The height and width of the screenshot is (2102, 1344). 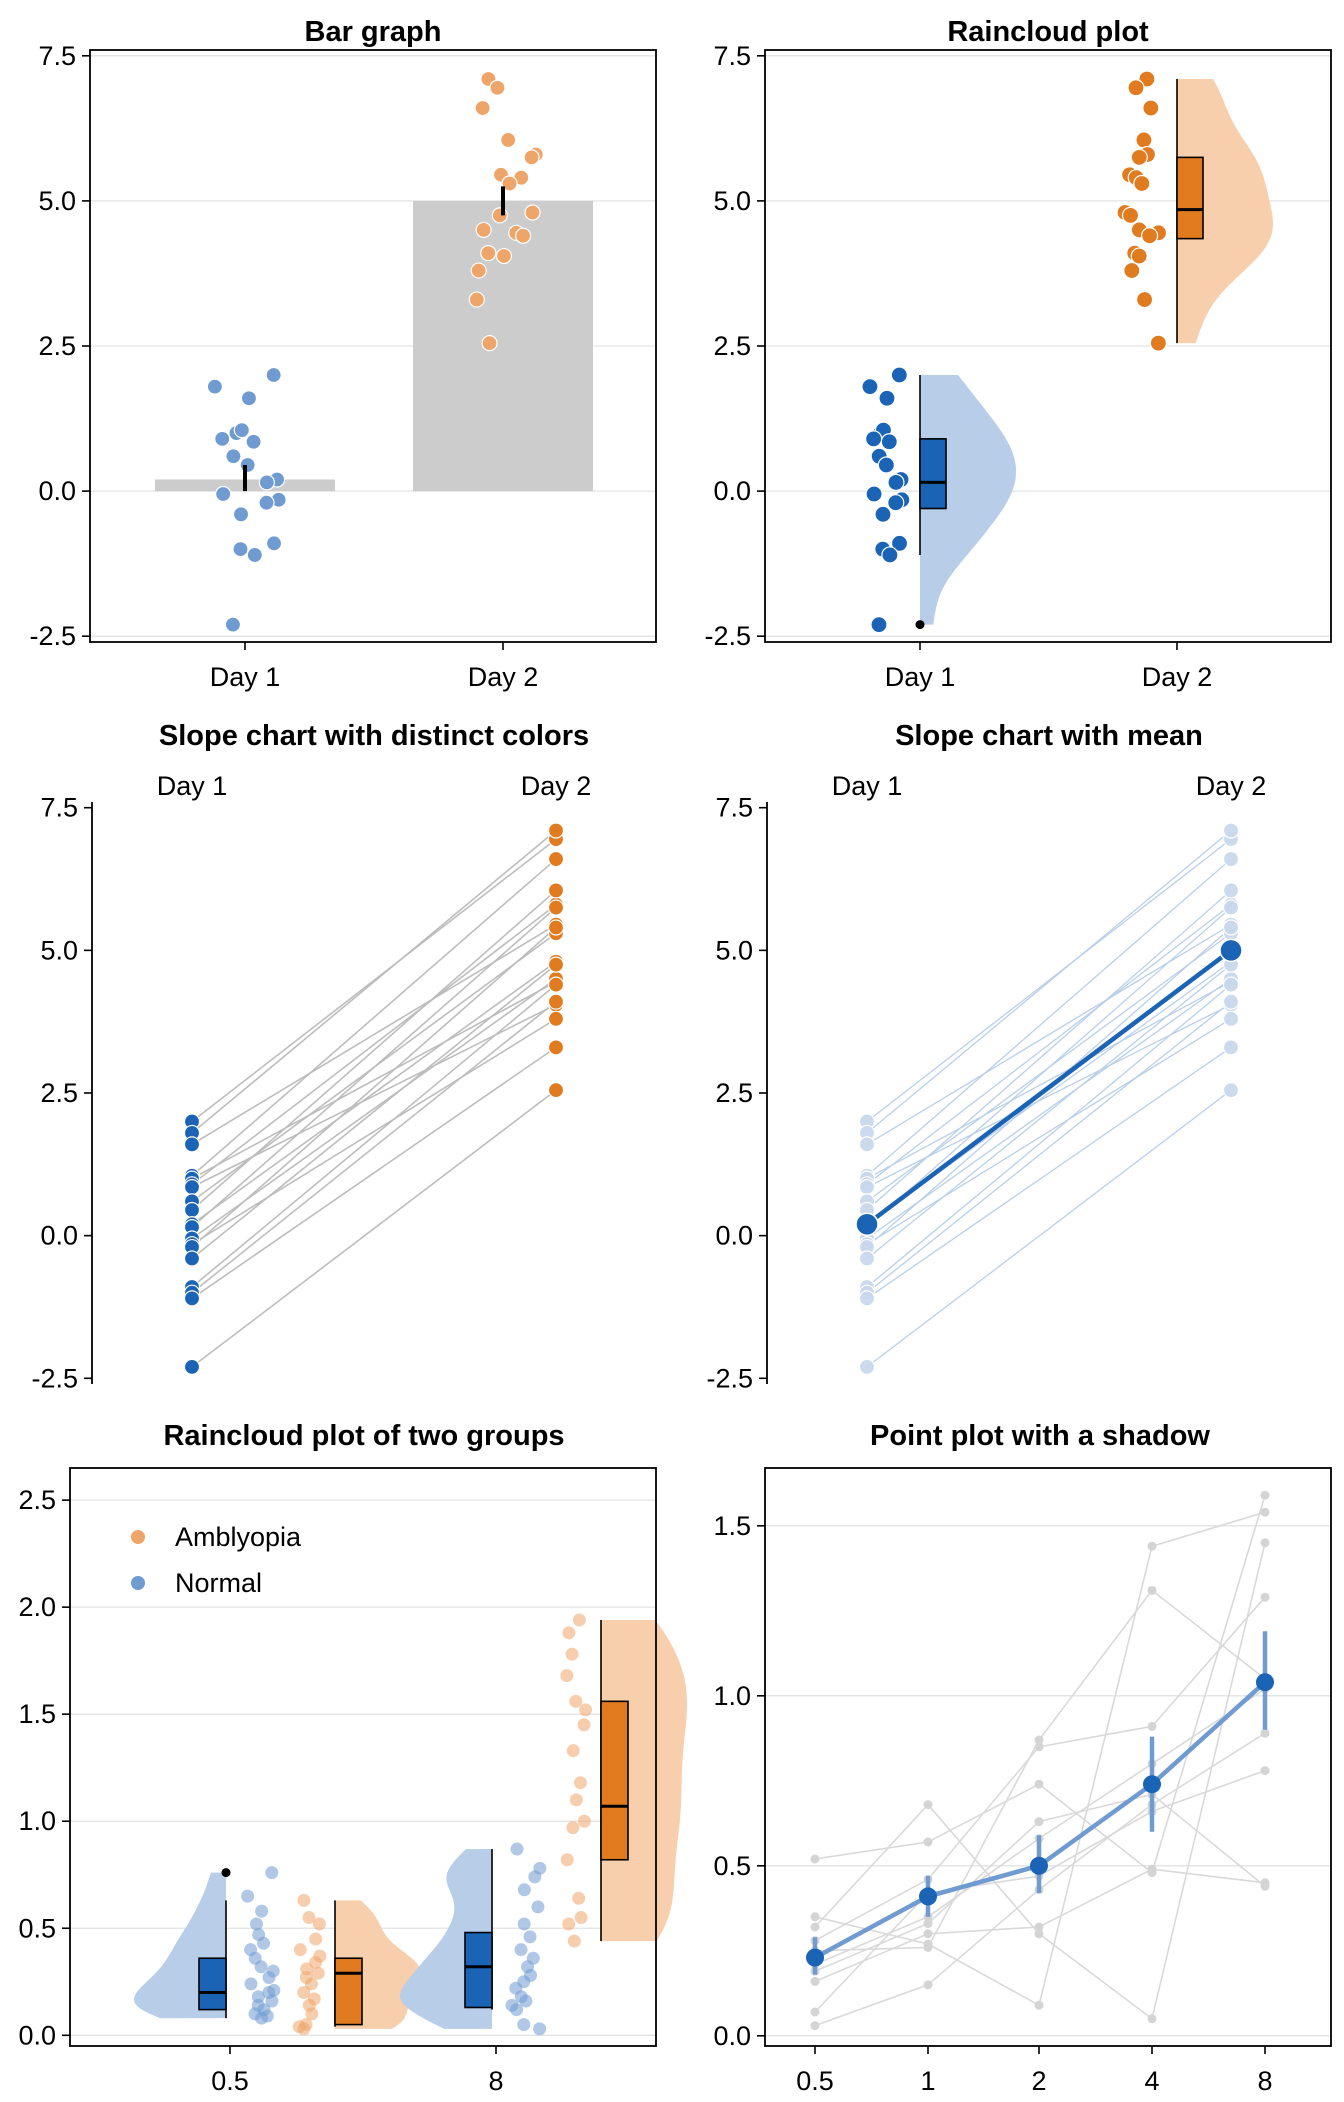 What do you see at coordinates (556, 786) in the screenshot?
I see `day-label: Day 2` at bounding box center [556, 786].